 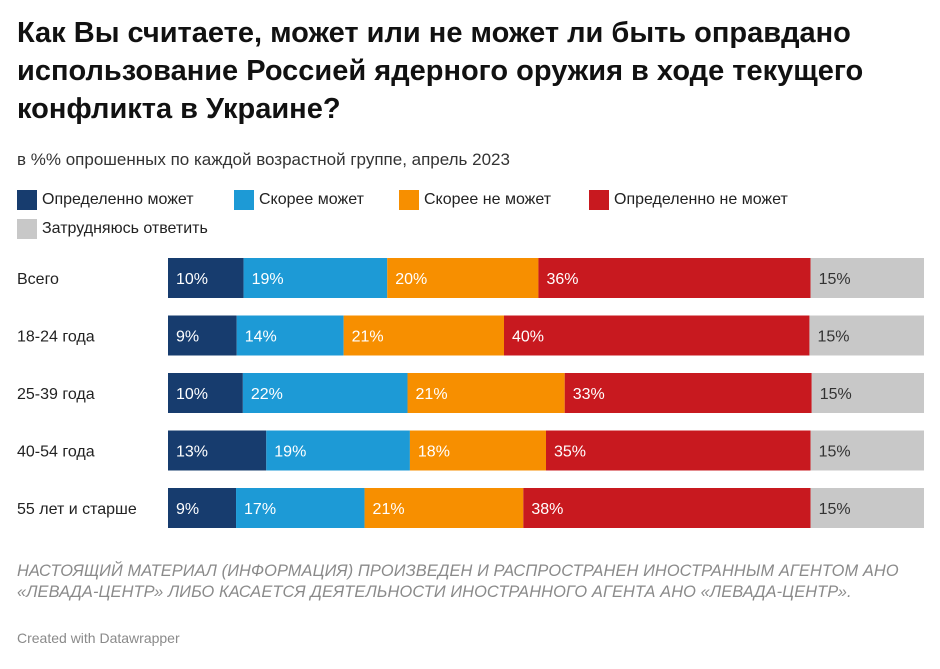 I want to click on legend-item: Определенно не может, so click(x=688, y=200).